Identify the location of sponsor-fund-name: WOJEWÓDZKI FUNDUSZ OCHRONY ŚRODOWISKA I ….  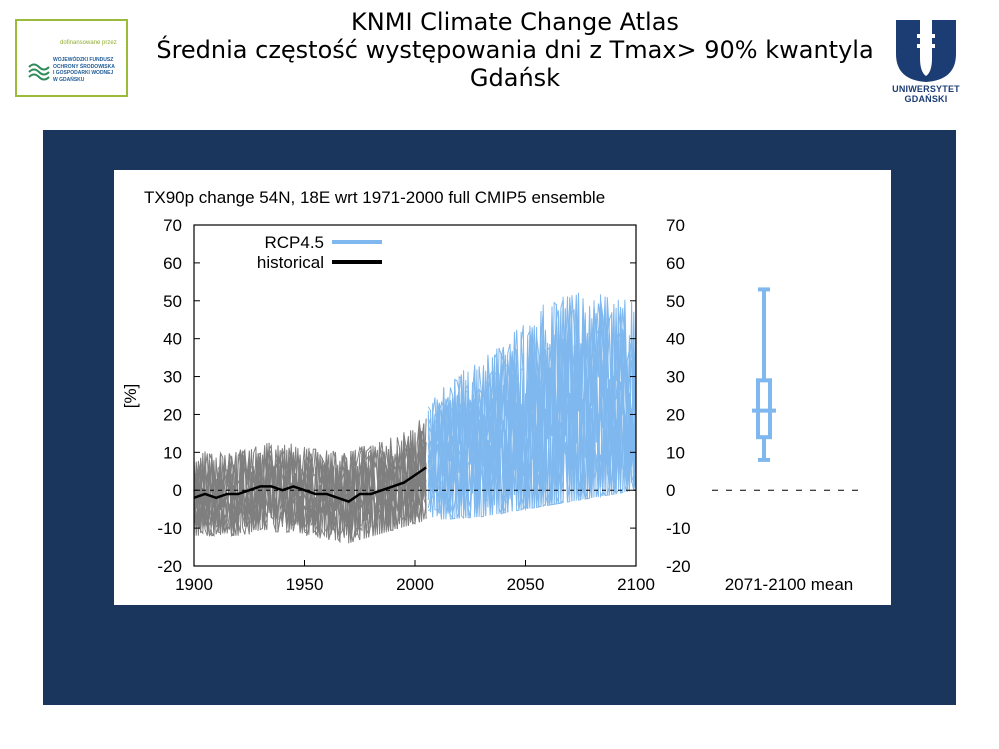
(84, 70).